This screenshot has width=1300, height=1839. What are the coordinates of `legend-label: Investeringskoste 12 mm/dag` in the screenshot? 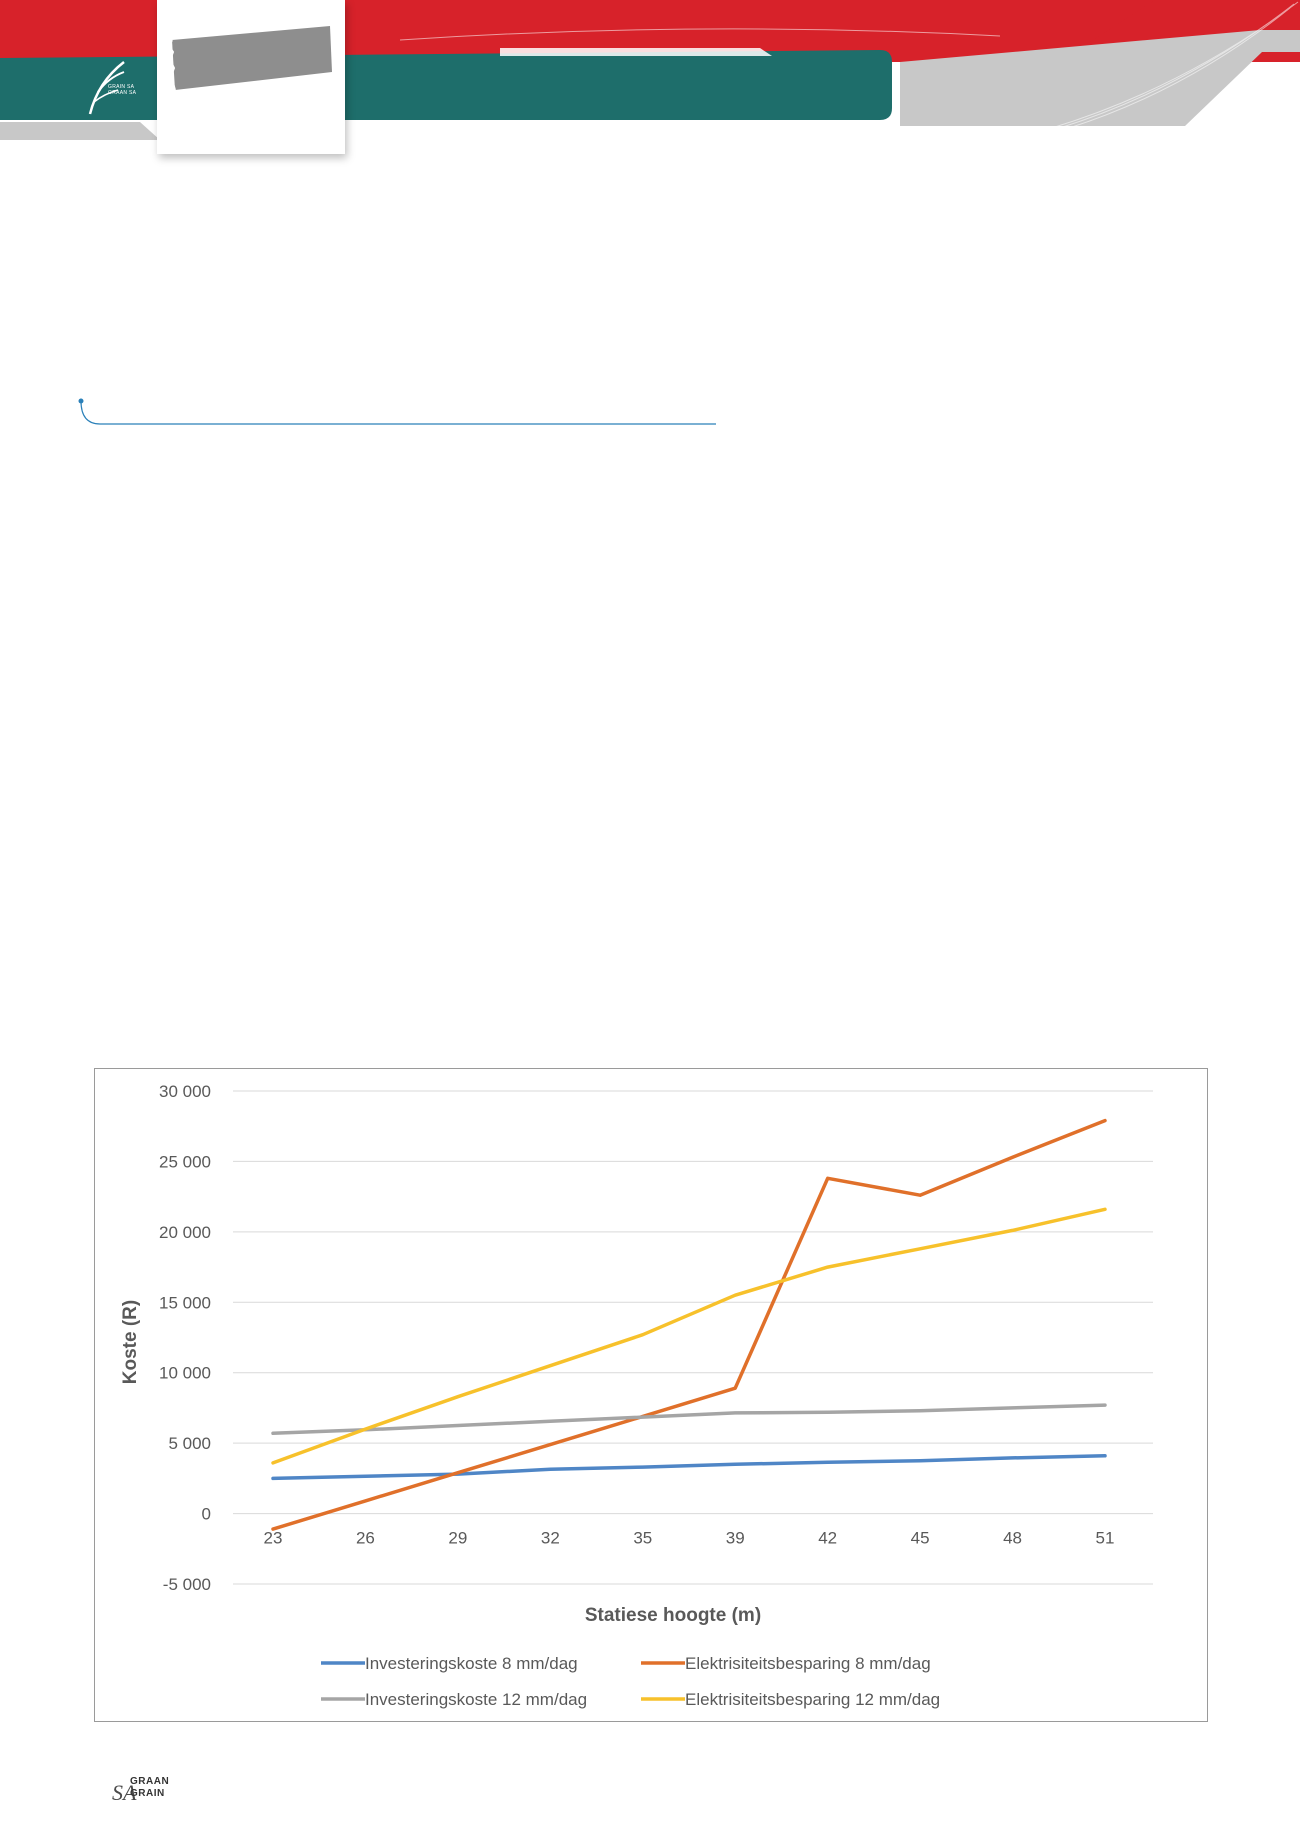 It's located at (476, 1699).